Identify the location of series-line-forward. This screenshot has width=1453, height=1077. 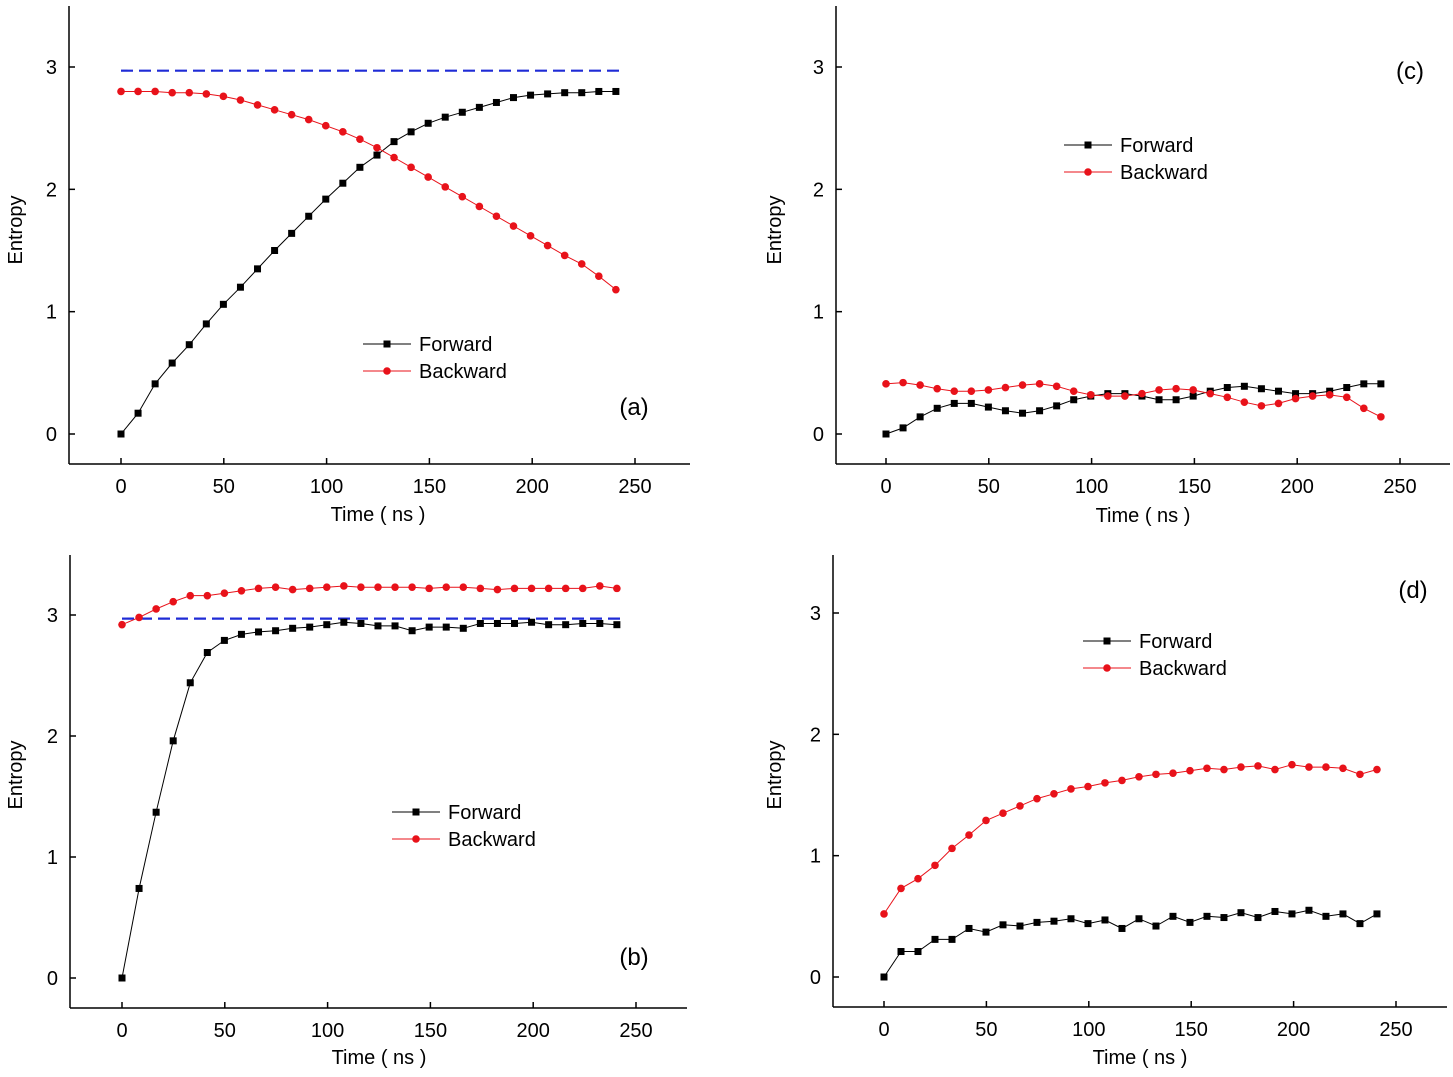
(1130, 943).